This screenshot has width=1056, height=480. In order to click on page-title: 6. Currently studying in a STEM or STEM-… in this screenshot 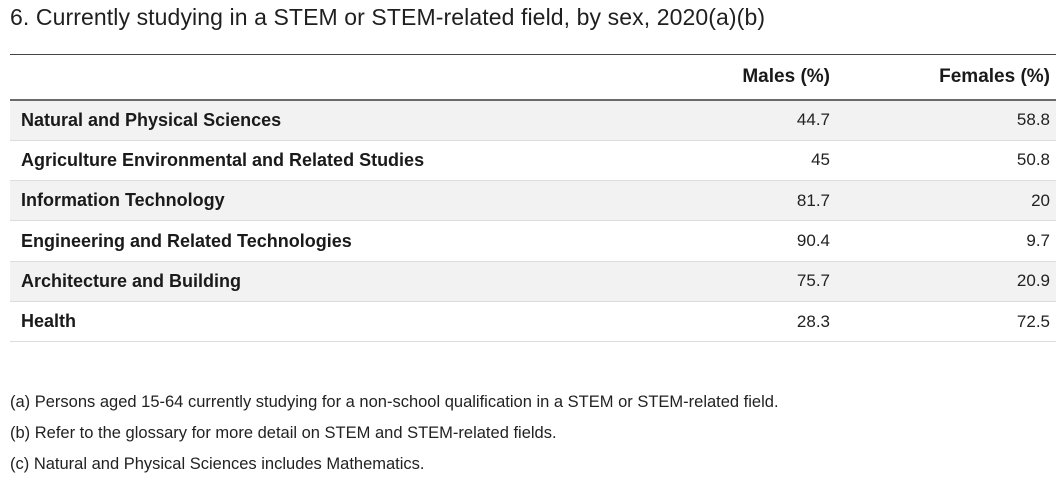, I will do `click(388, 17)`.